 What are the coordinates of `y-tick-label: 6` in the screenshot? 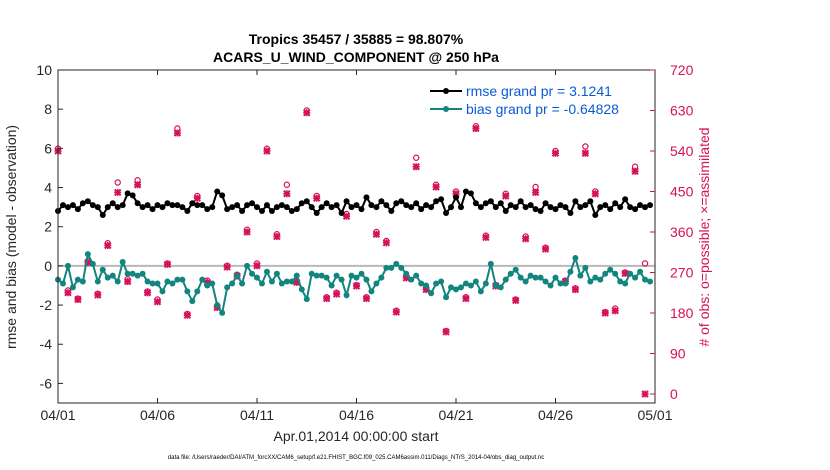 It's located at (48, 148).